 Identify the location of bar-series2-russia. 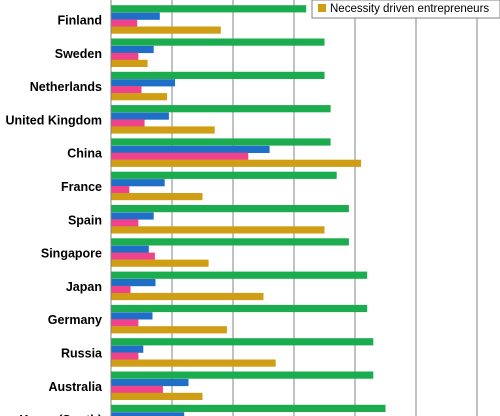
(127, 349).